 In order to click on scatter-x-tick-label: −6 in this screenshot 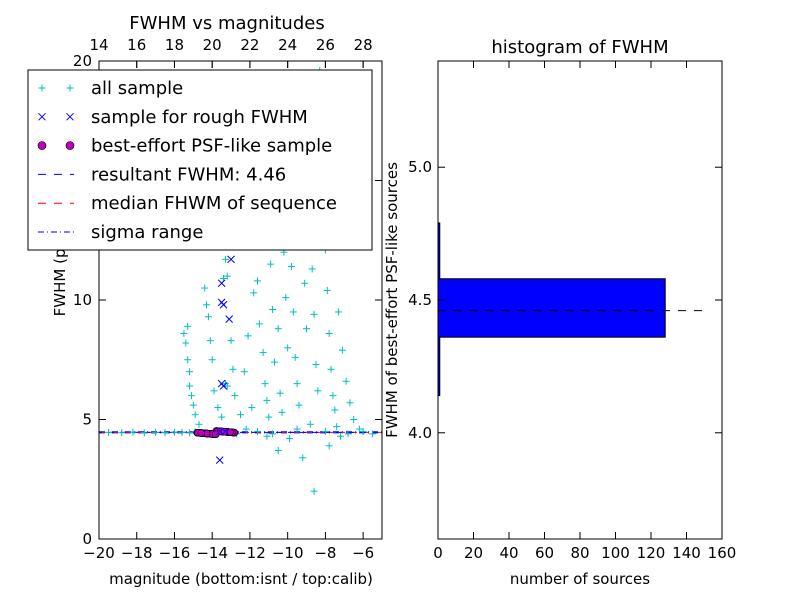, I will do `click(363, 553)`.